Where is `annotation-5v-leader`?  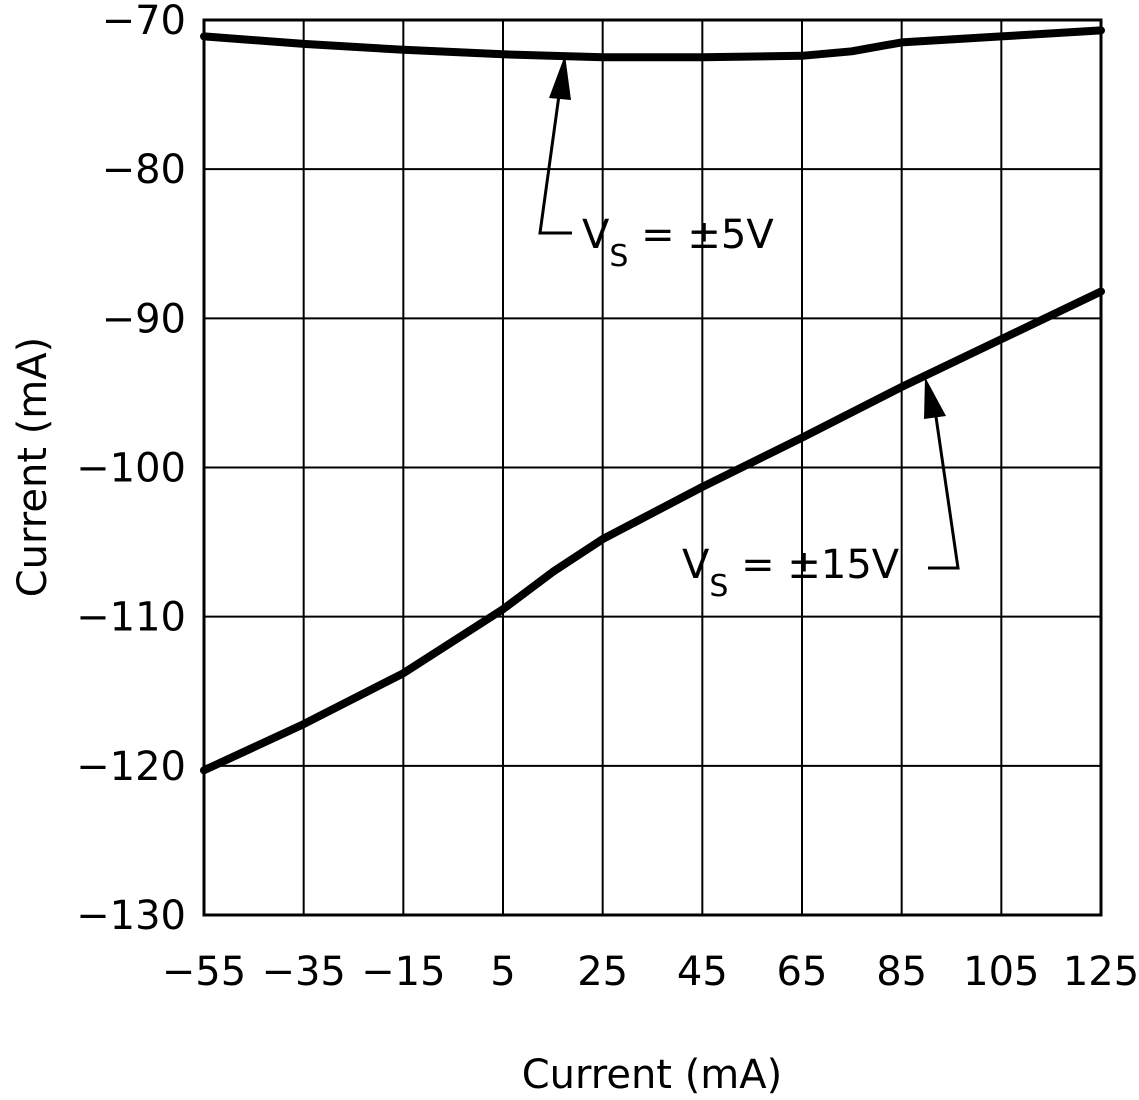
annotation-5v-leader is located at coordinates (555, 145).